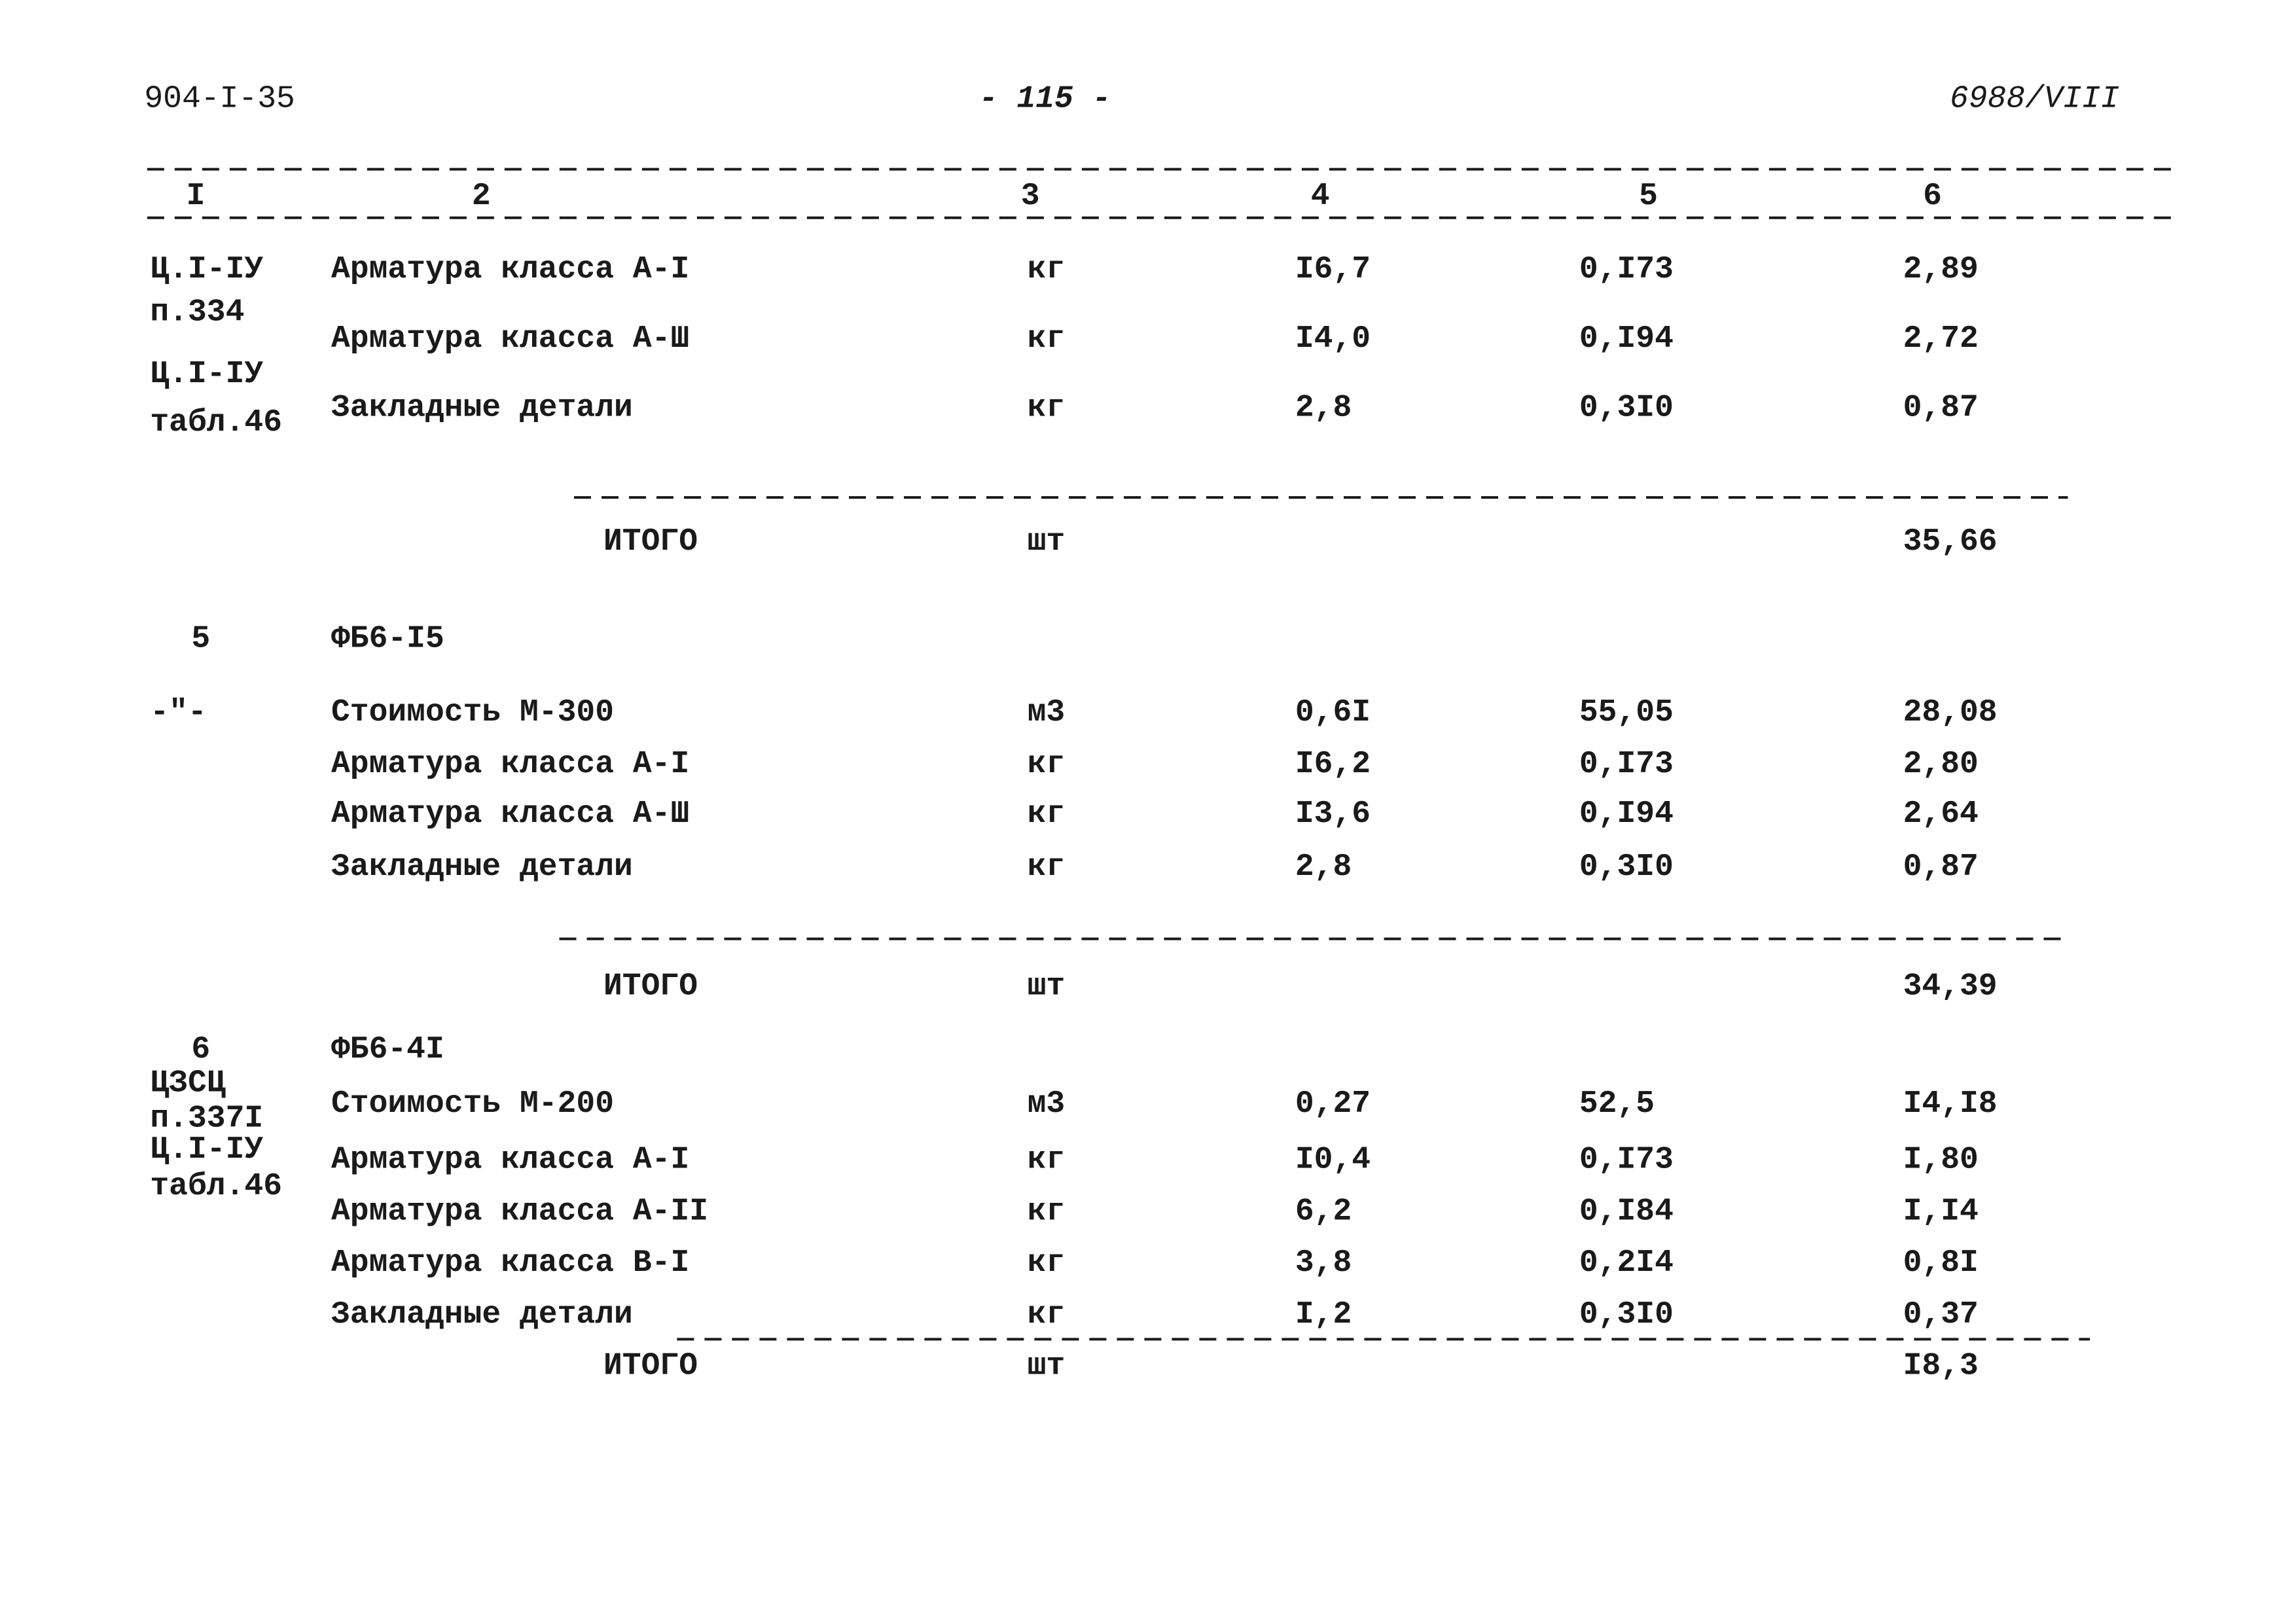  Describe the element at coordinates (1323, 1211) in the screenshot. I see `qty: 6,2` at that location.